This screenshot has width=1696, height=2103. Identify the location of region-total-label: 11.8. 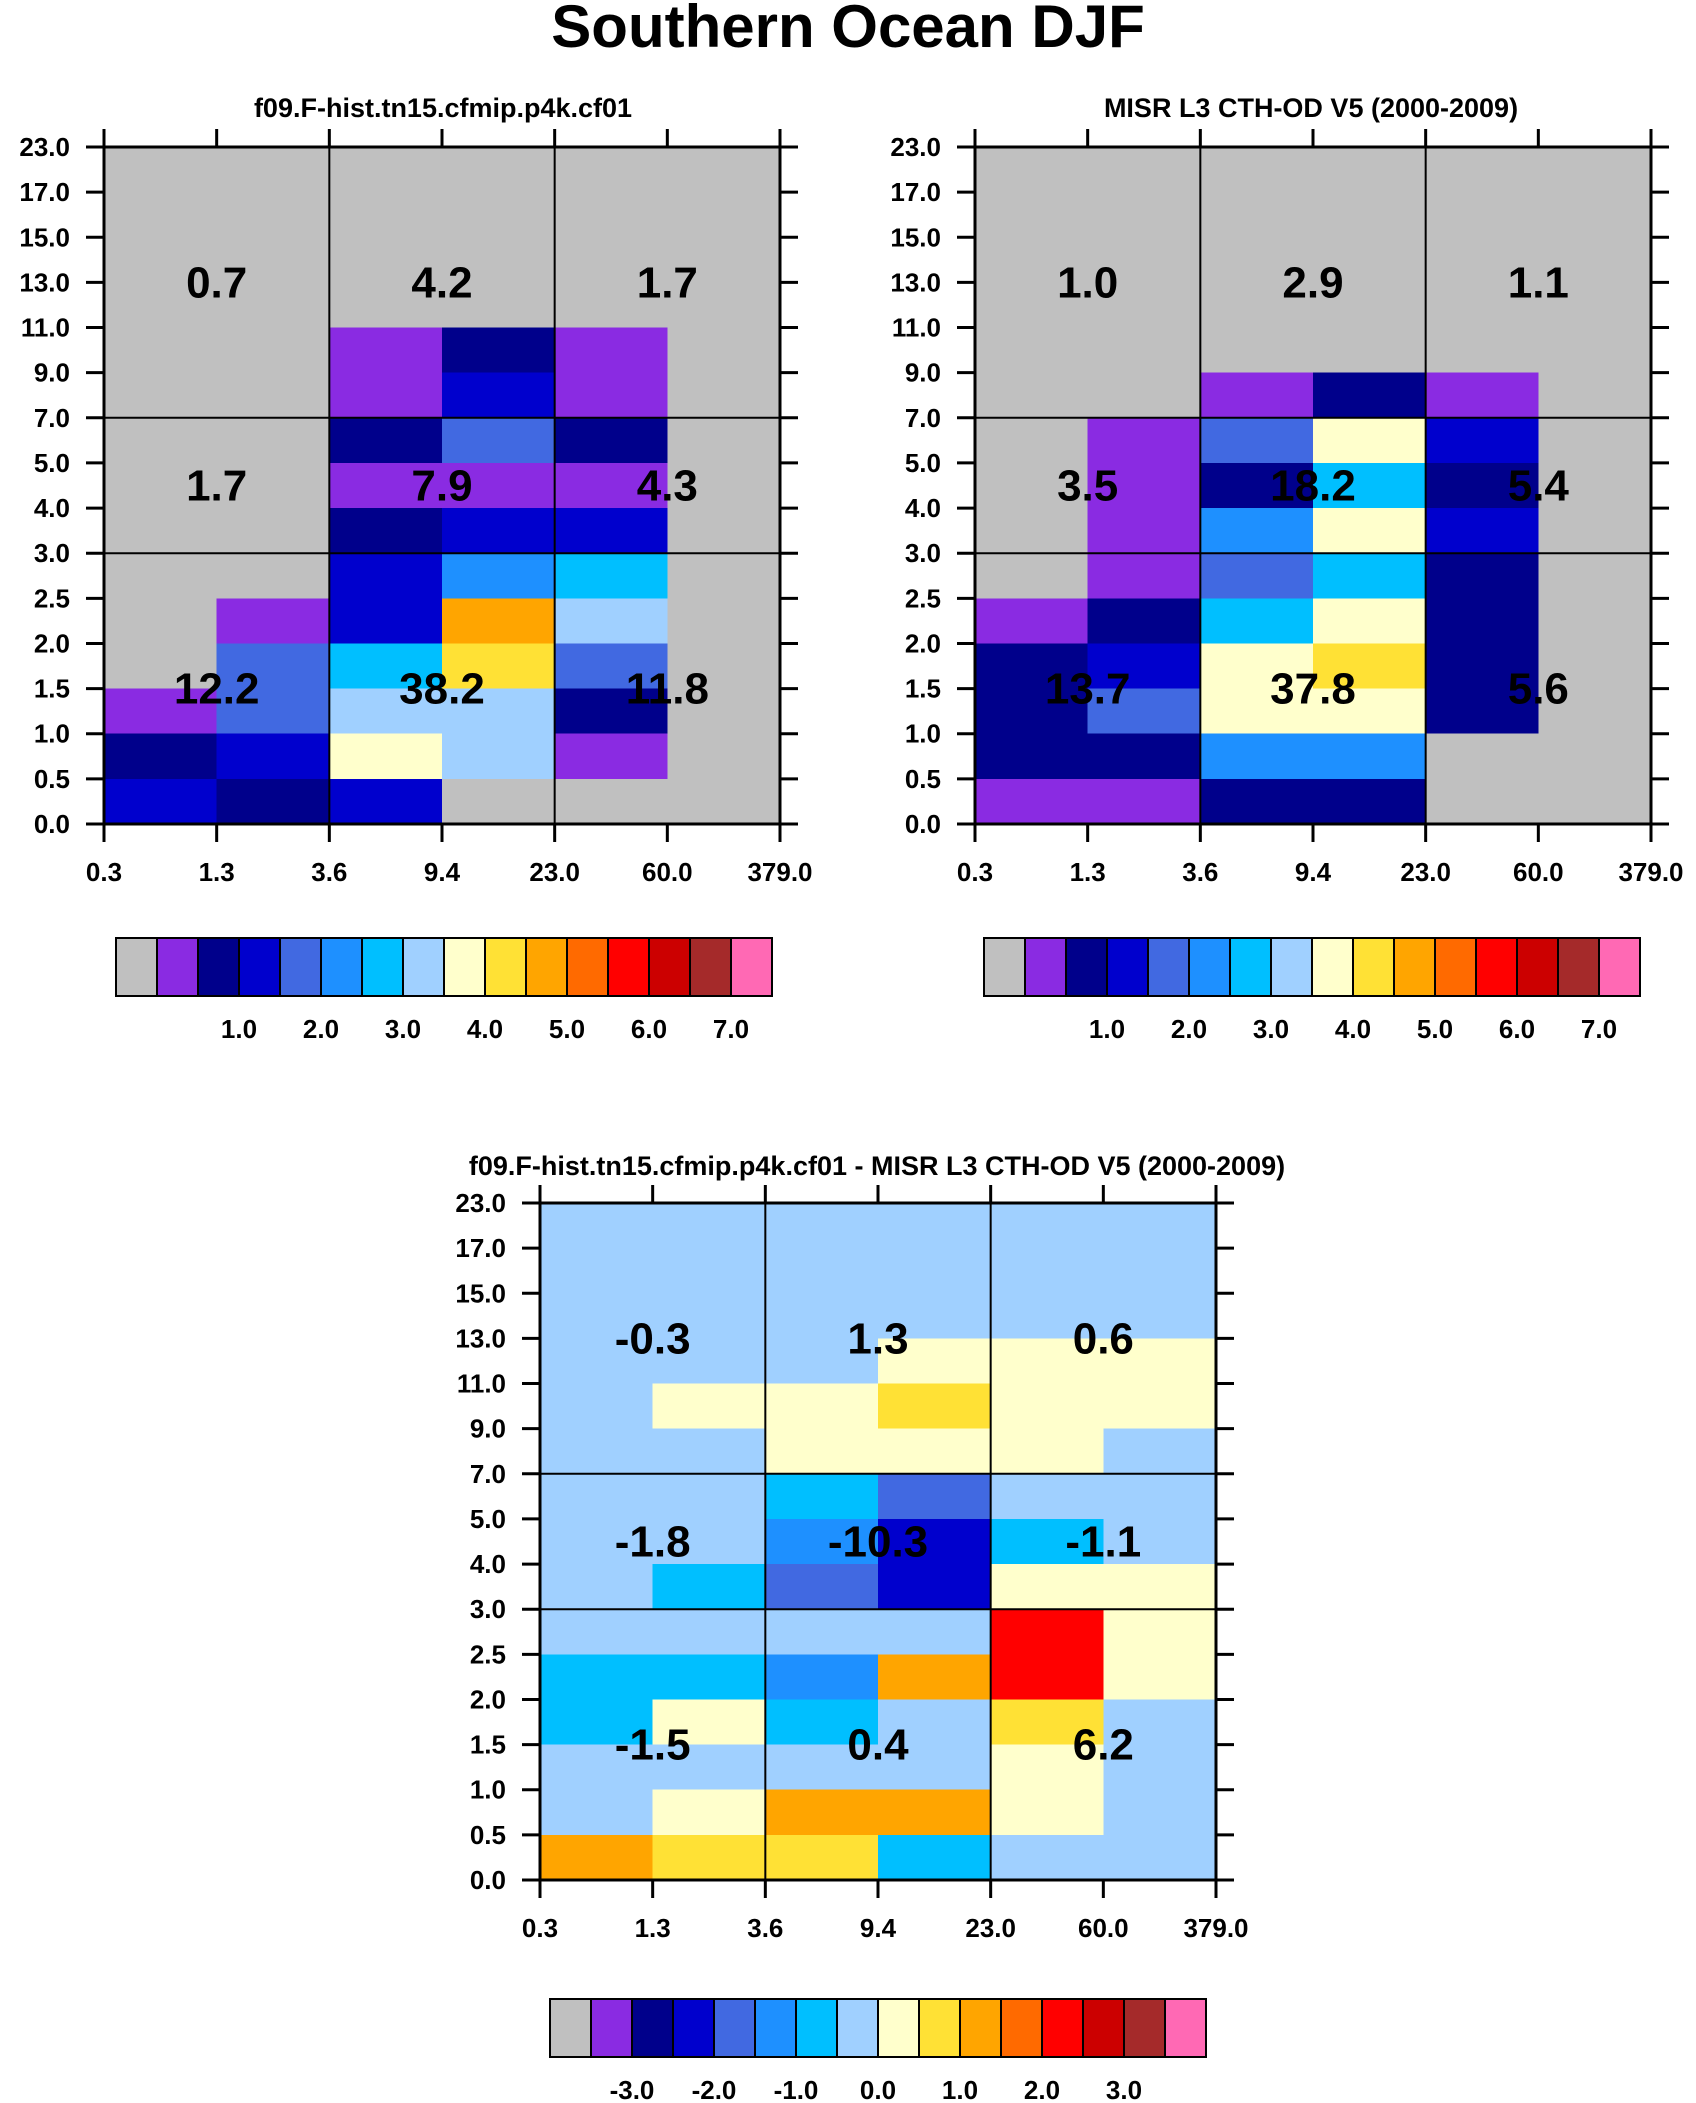
(667, 689).